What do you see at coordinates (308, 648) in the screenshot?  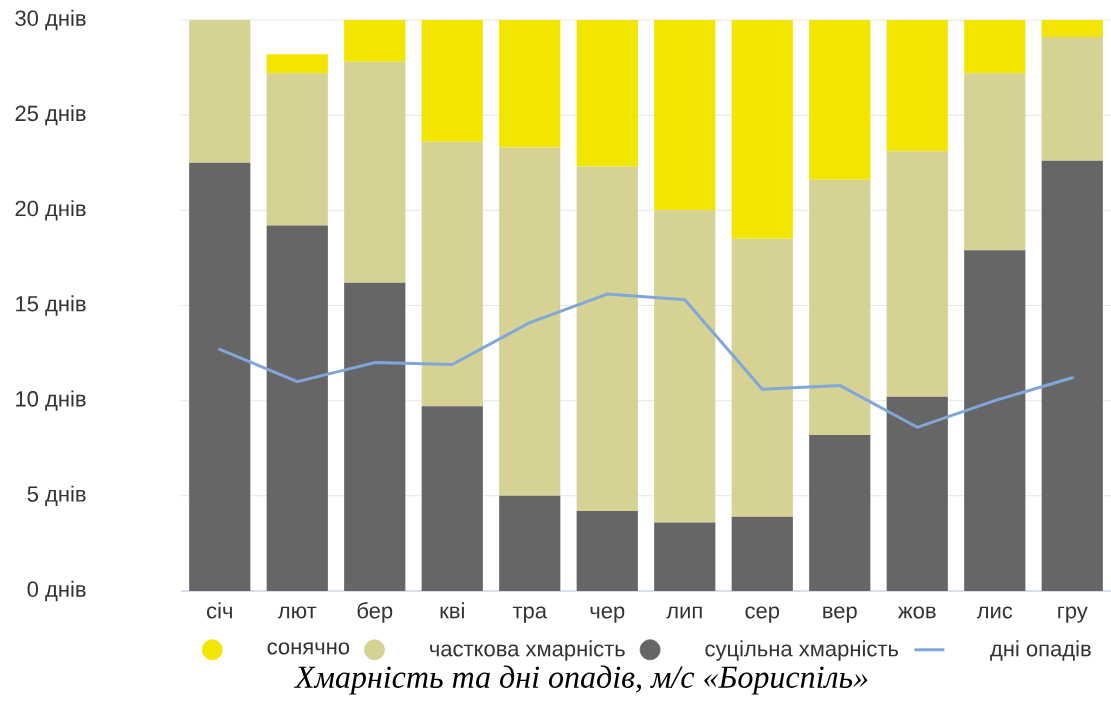 I see `legend-label: сонячно` at bounding box center [308, 648].